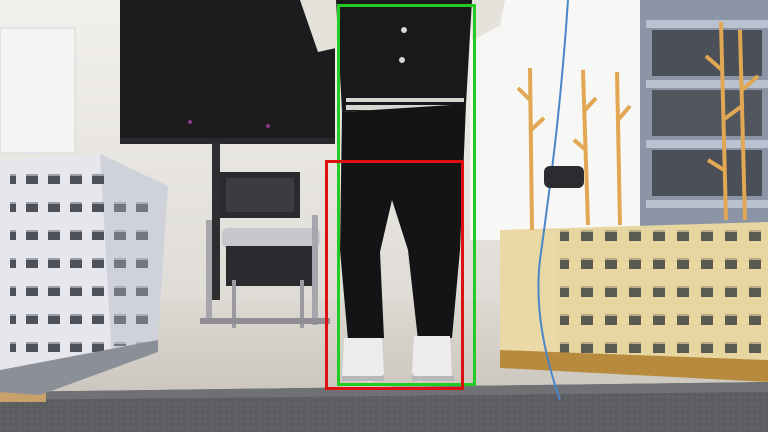  What do you see at coordinates (553, 200) in the screenshot?
I see `blue-cable` at bounding box center [553, 200].